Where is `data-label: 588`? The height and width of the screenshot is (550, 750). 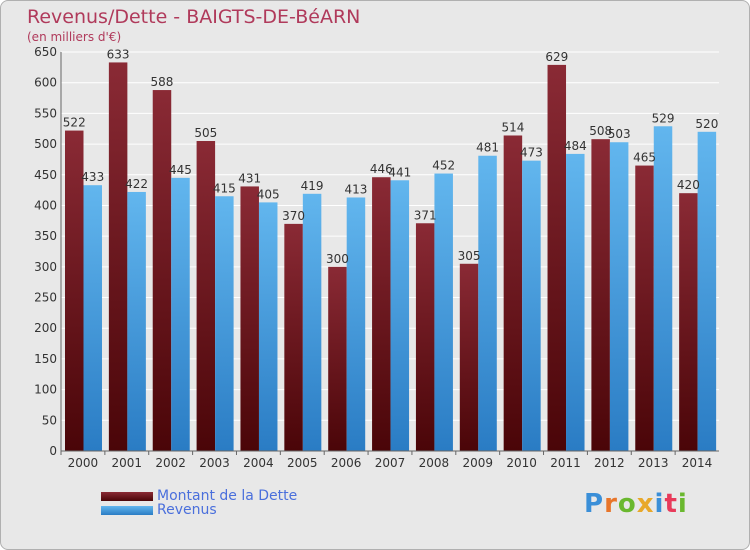
data-label: 588 is located at coordinates (162, 82).